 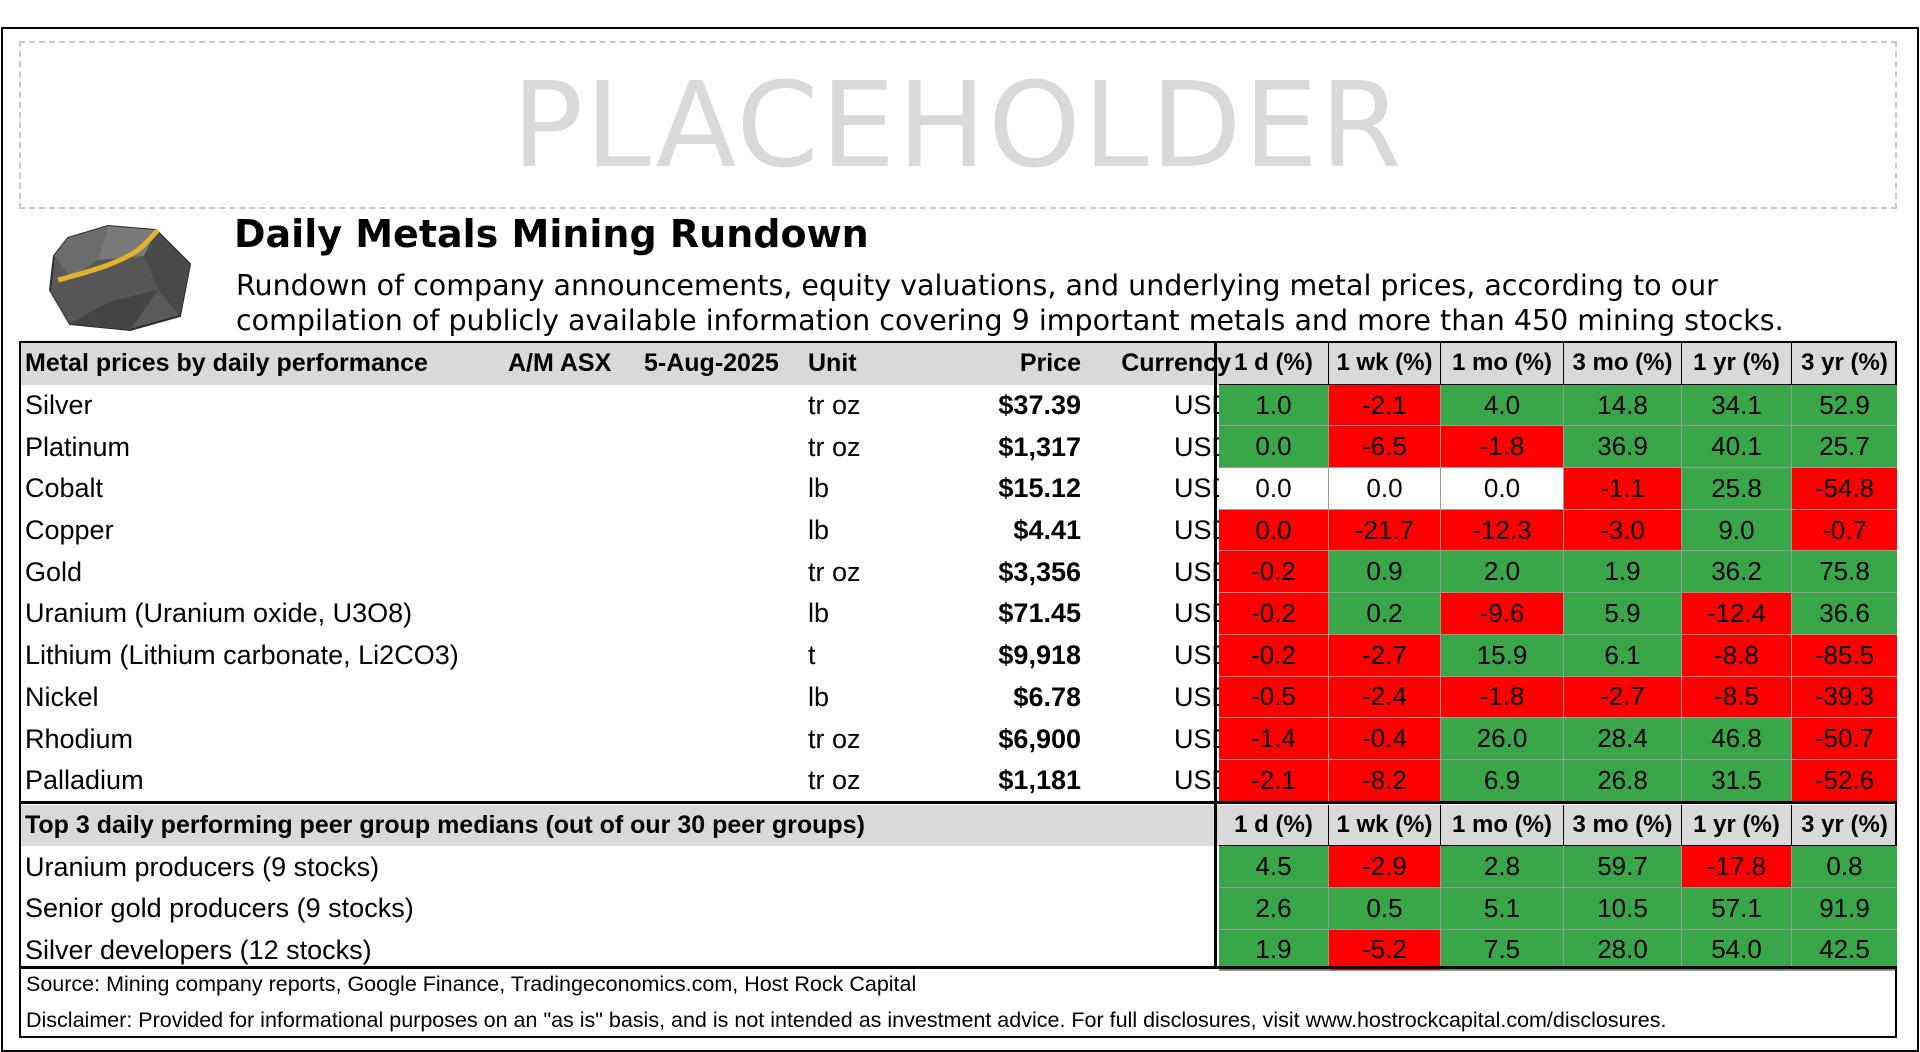 I want to click on metal-change-cell: 5.9, so click(x=1623, y=614).